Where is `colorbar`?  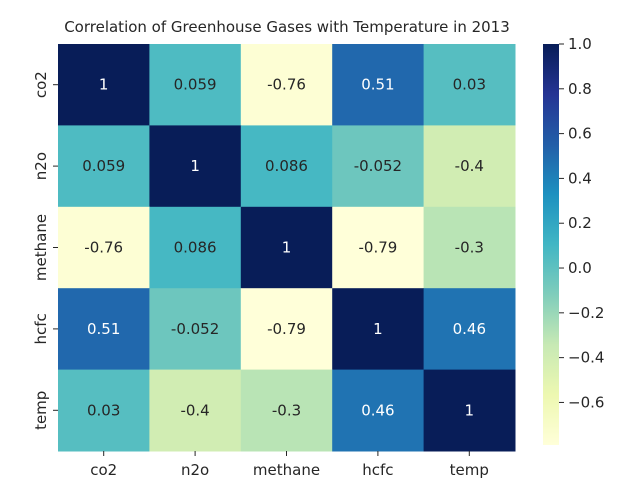
colorbar is located at coordinates (551, 244).